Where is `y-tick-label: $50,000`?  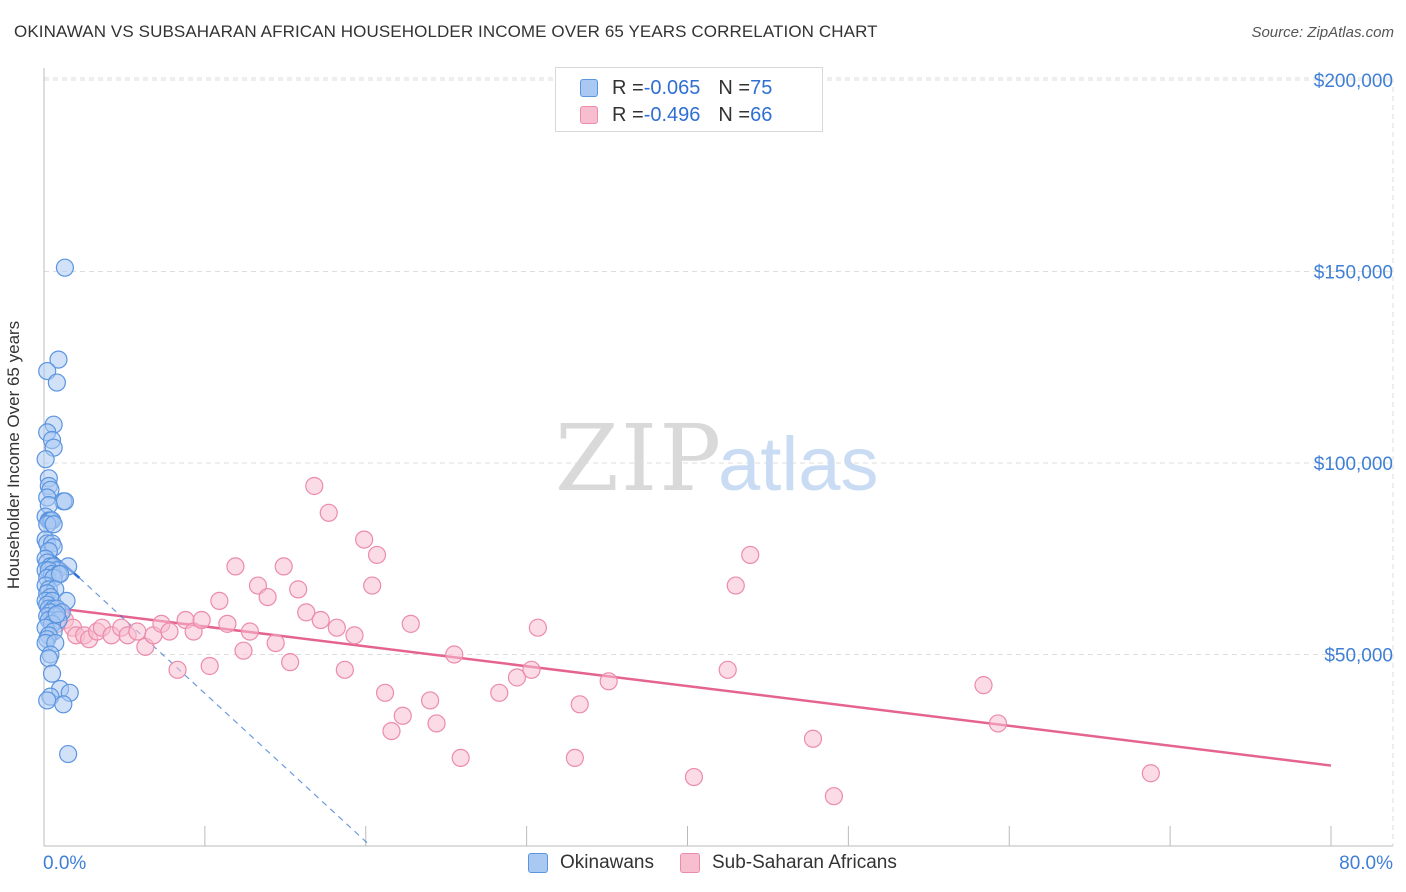 y-tick-label: $50,000 is located at coordinates (1358, 656).